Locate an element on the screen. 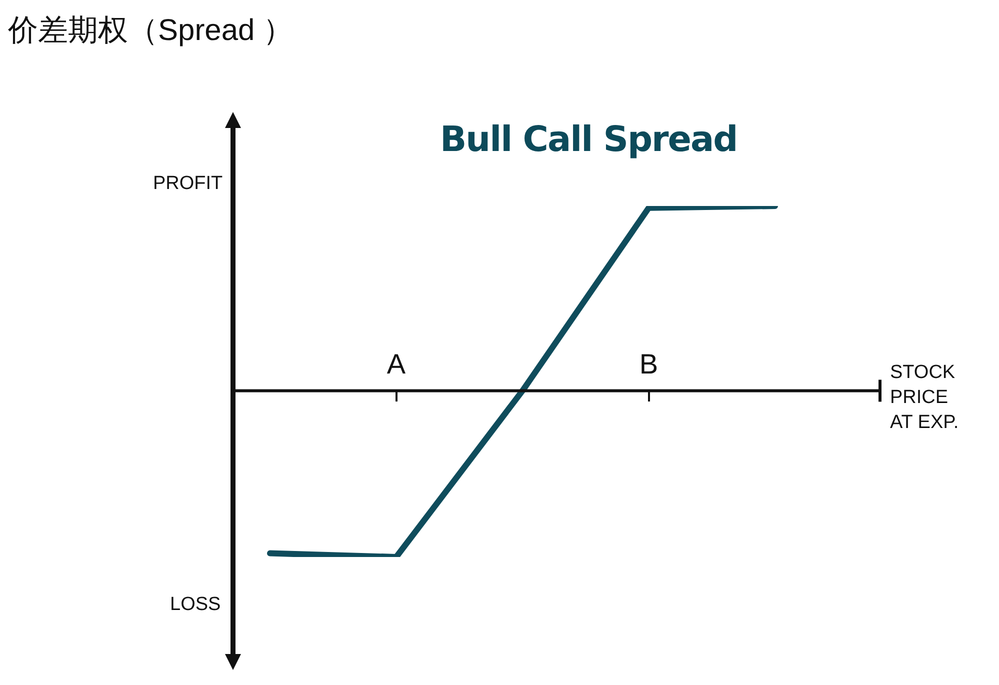 This screenshot has height=685, width=999. chart-subtitle: Bull Call Spread is located at coordinates (589, 140).